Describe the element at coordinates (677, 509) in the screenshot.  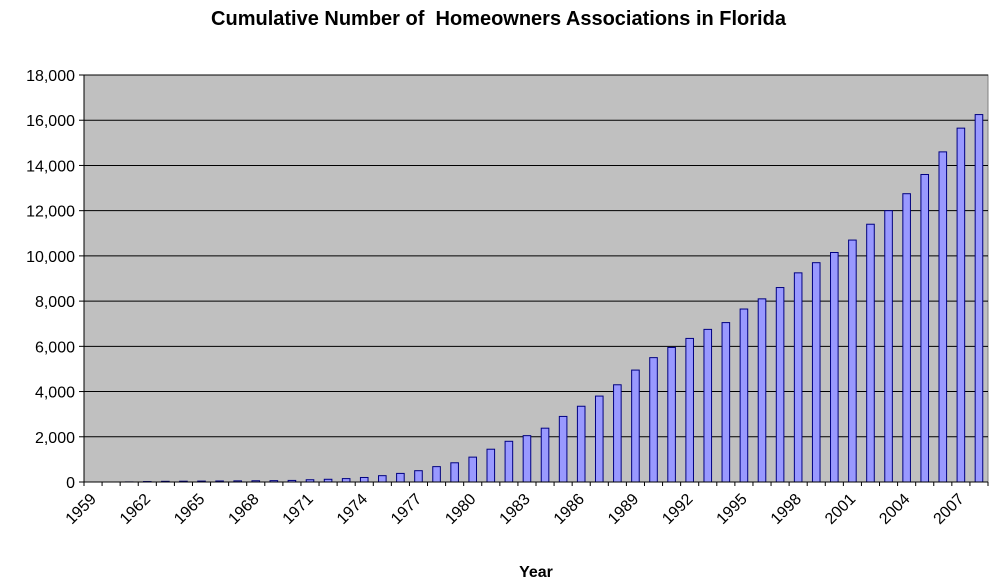
I see `x-tick-label: 1992` at that location.